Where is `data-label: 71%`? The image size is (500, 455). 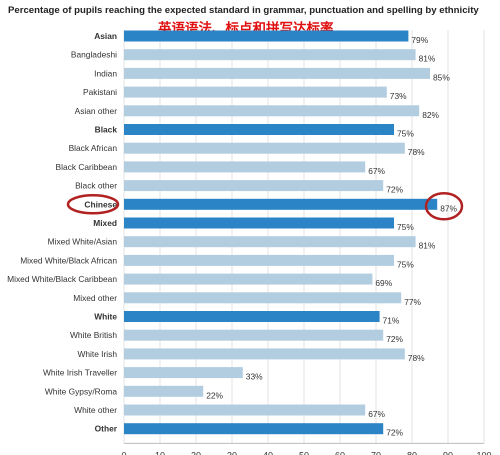 data-label: 71% is located at coordinates (391, 321).